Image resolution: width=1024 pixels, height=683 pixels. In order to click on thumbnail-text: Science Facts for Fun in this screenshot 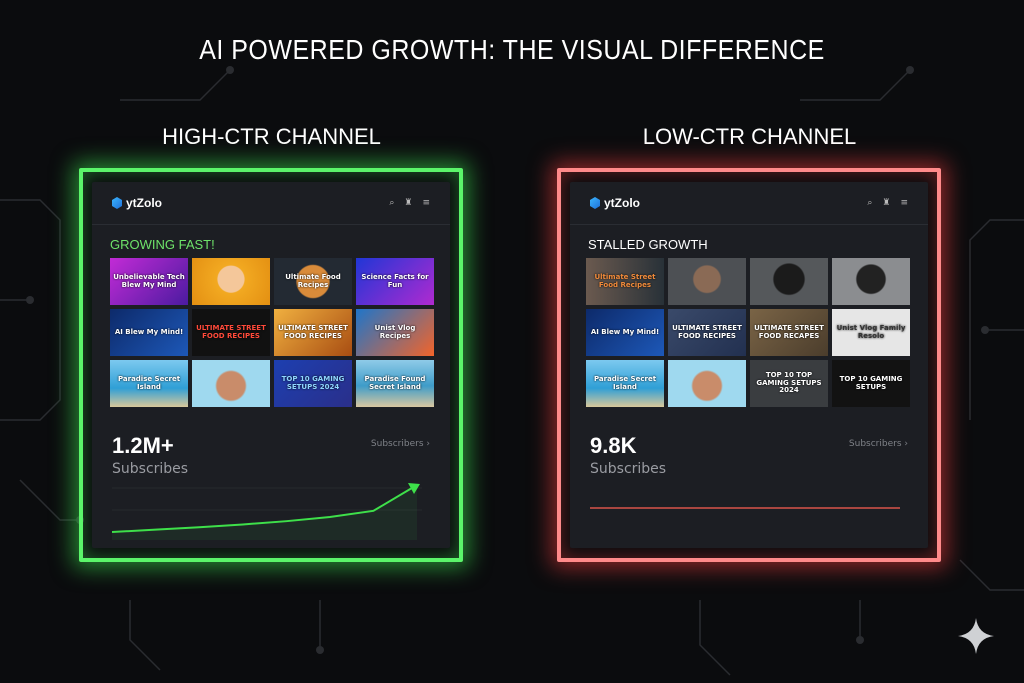, I will do `click(395, 281)`.